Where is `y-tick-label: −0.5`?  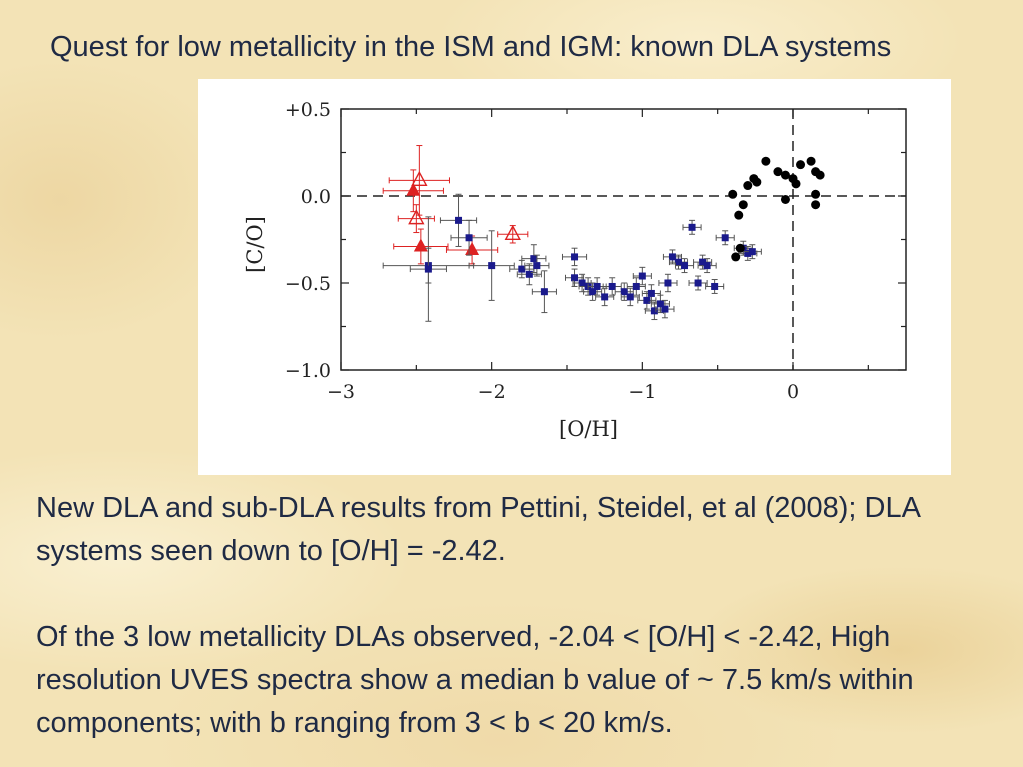 y-tick-label: −0.5 is located at coordinates (308, 284).